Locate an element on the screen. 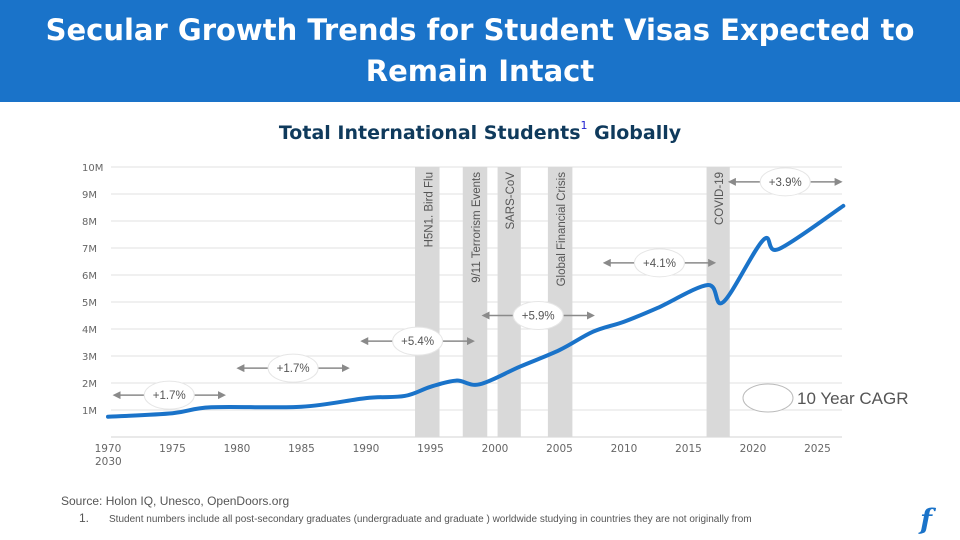 Image resolution: width=960 pixels, height=540 pixels. chart-title-main: Total International Students is located at coordinates (429, 133).